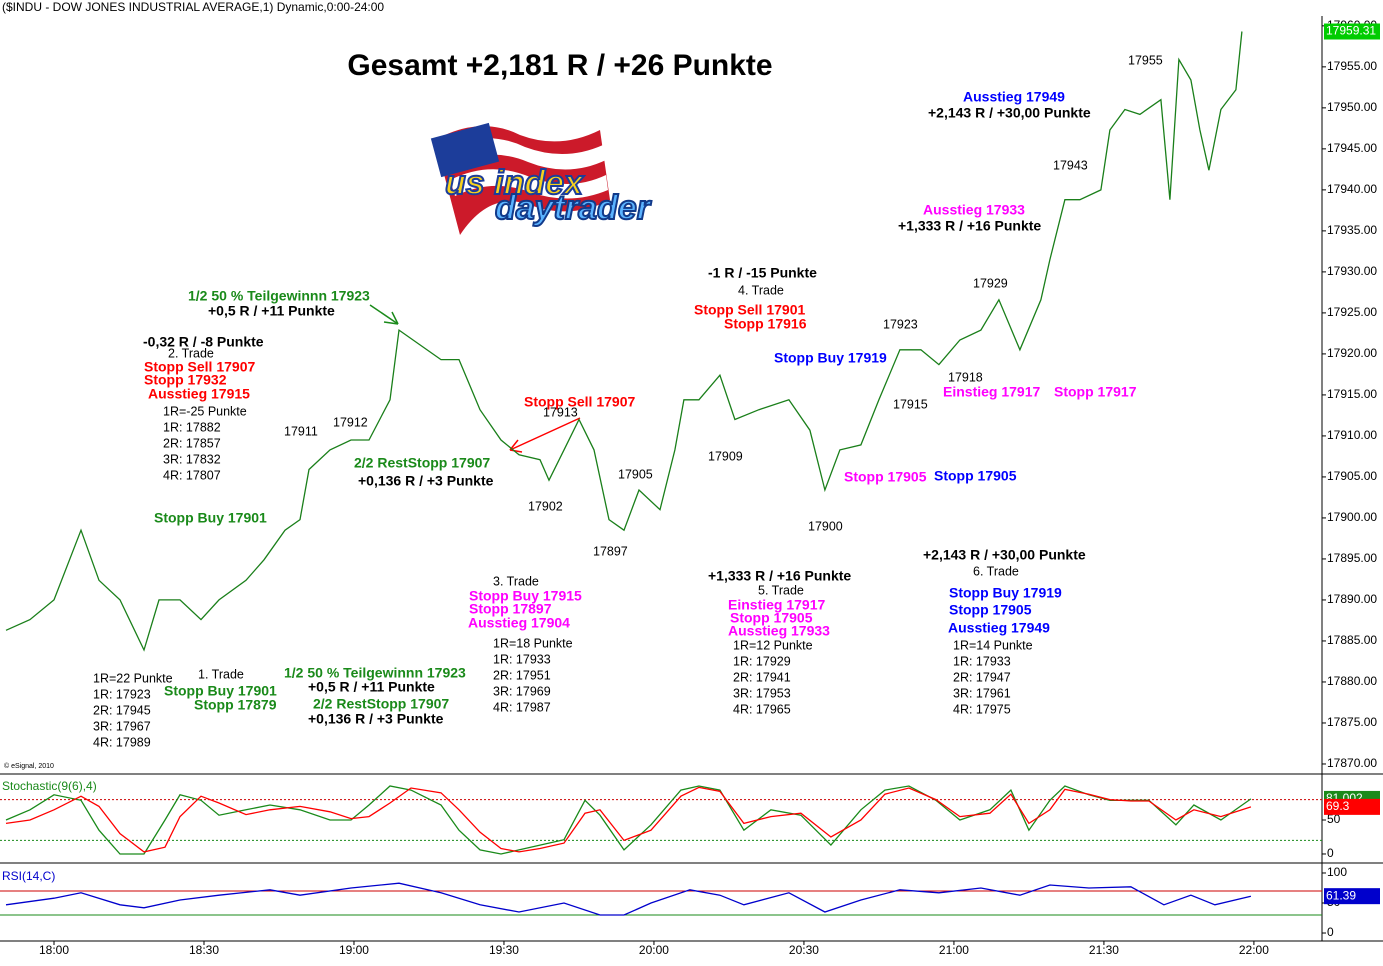 The width and height of the screenshot is (1383, 966). What do you see at coordinates (982, 693) in the screenshot?
I see `annotation: 3R: 17961` at bounding box center [982, 693].